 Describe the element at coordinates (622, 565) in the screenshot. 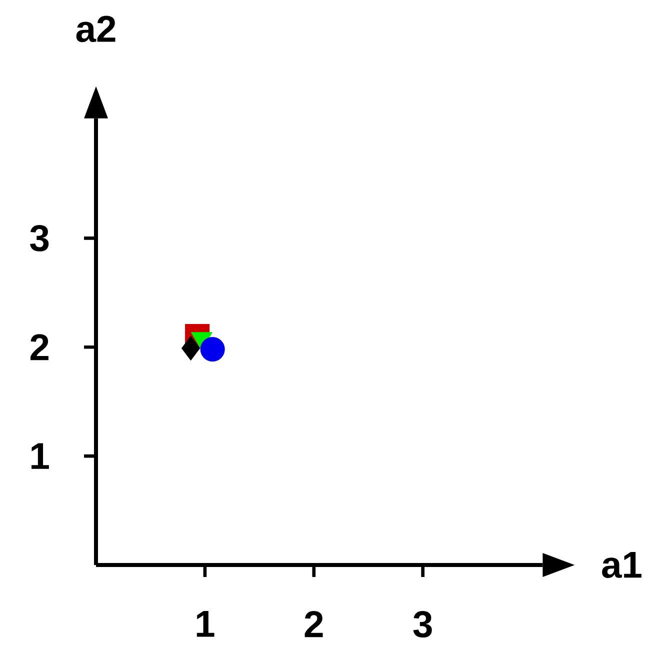

I see `x-axis-title: a1` at that location.